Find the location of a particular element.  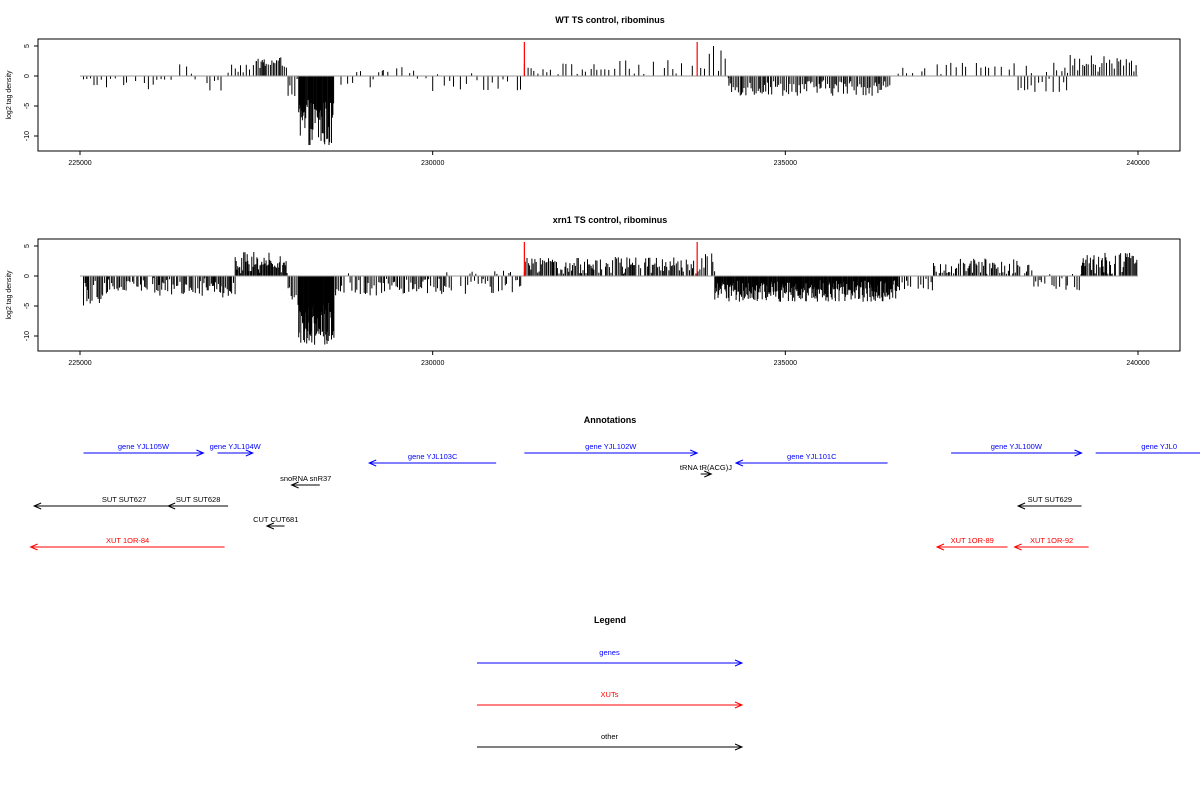

annotation-gene-yjl102w: gene YJL102W is located at coordinates (611, 449).